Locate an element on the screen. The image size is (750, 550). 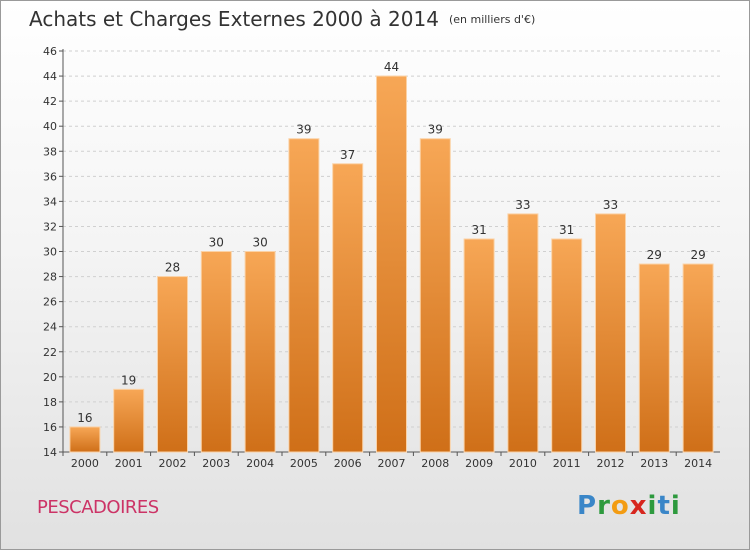
bar-2009 is located at coordinates (479, 345).